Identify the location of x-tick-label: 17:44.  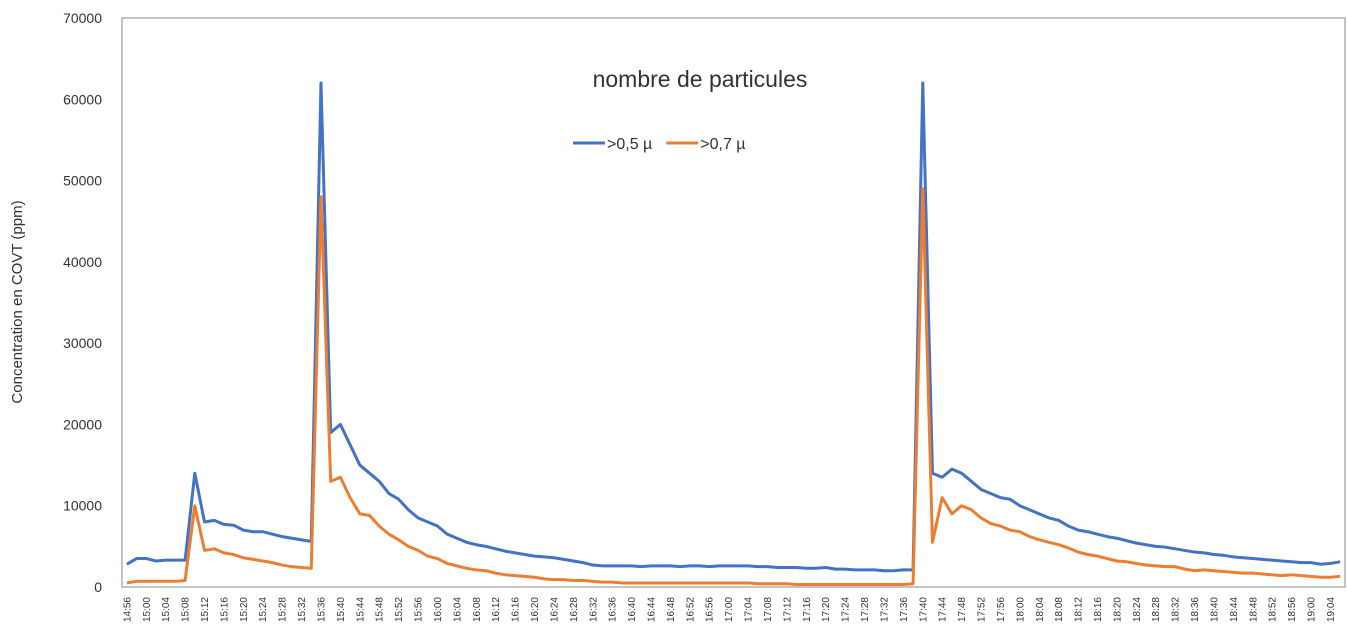
(943, 609).